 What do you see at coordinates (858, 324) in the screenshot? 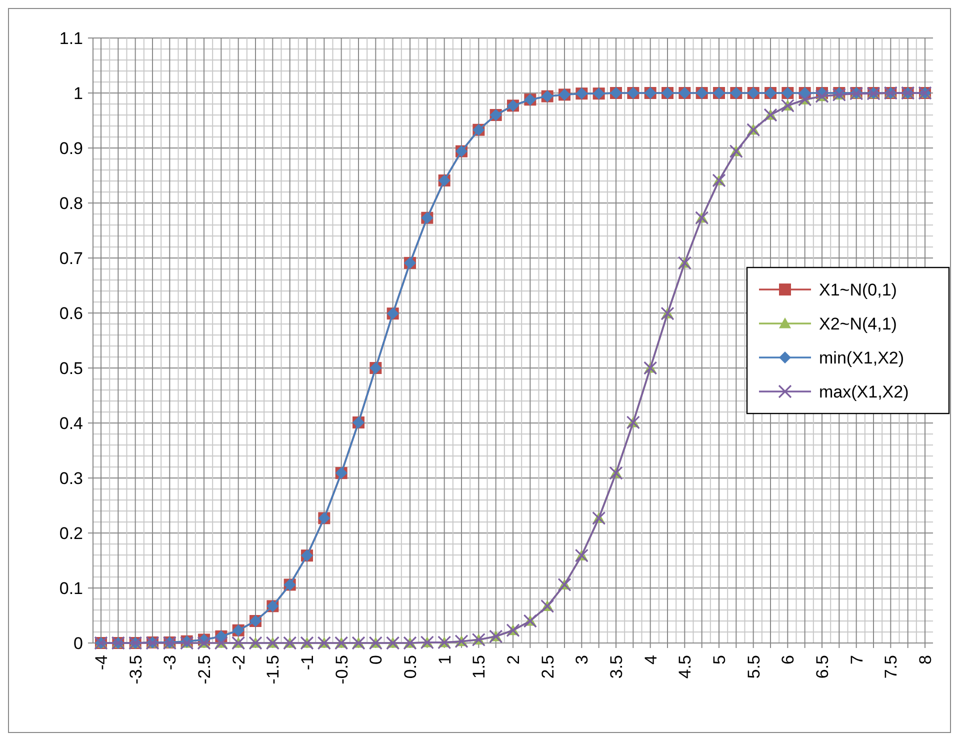
I see `legend-label: X2~N(4,1)` at bounding box center [858, 324].